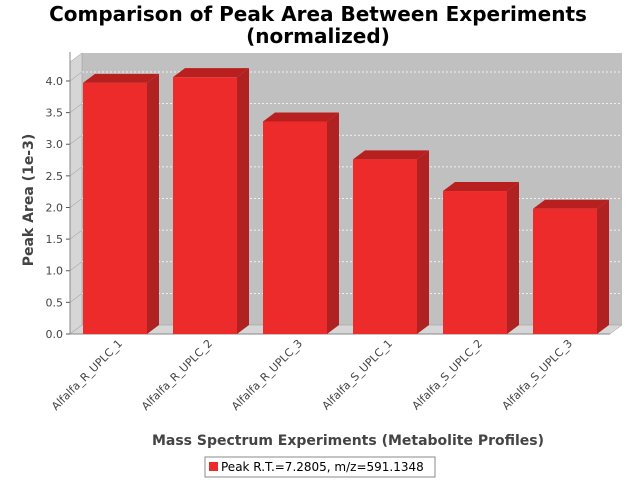 This screenshot has width=640, height=480. I want to click on y-tick-label: 3.5, so click(55, 113).